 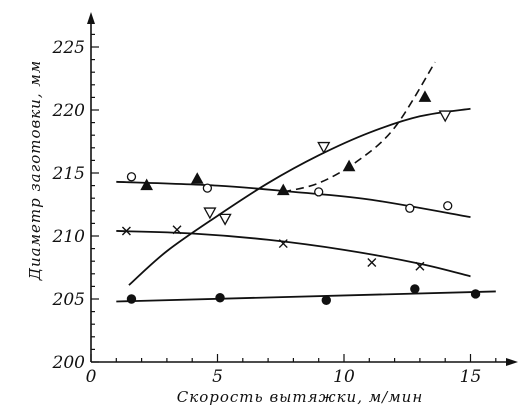 I want to click on y-axis-label: Диаметр заготовки, мм, so click(x=35, y=170).